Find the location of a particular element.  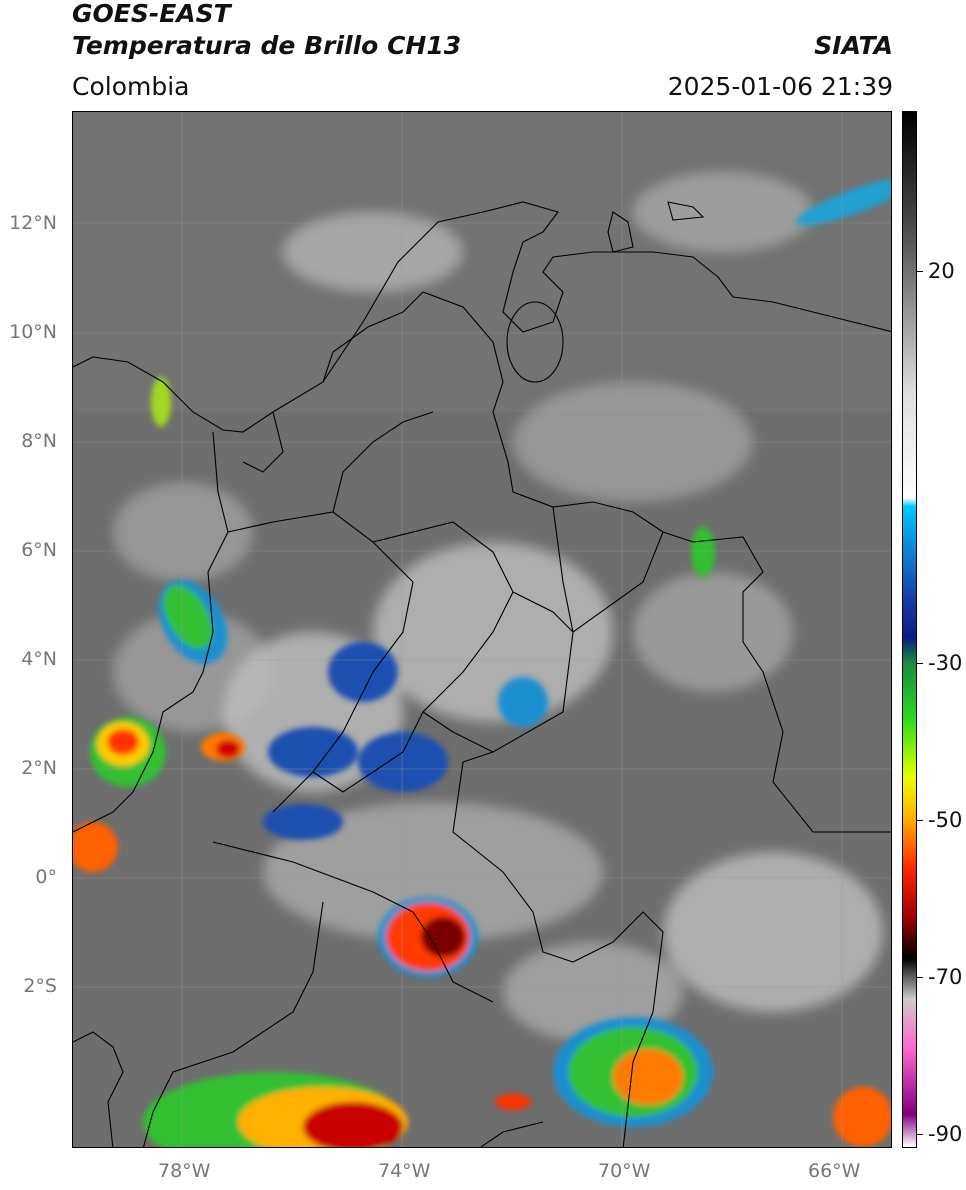

lat-label-2n: 2°N is located at coordinates (39, 768).